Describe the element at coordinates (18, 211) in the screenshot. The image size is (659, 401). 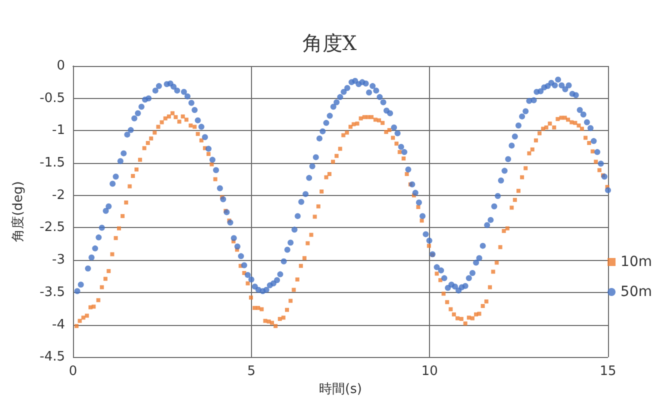
I see `y-axis-title: 角度(deg)` at that location.